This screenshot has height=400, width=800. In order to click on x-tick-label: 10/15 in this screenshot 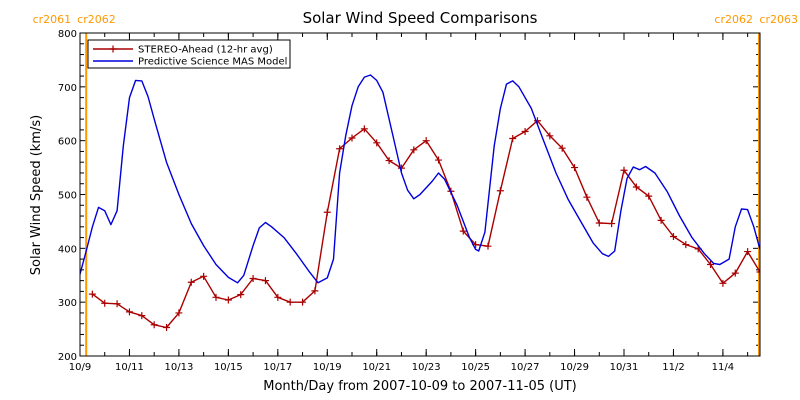, I will do `click(228, 367)`.